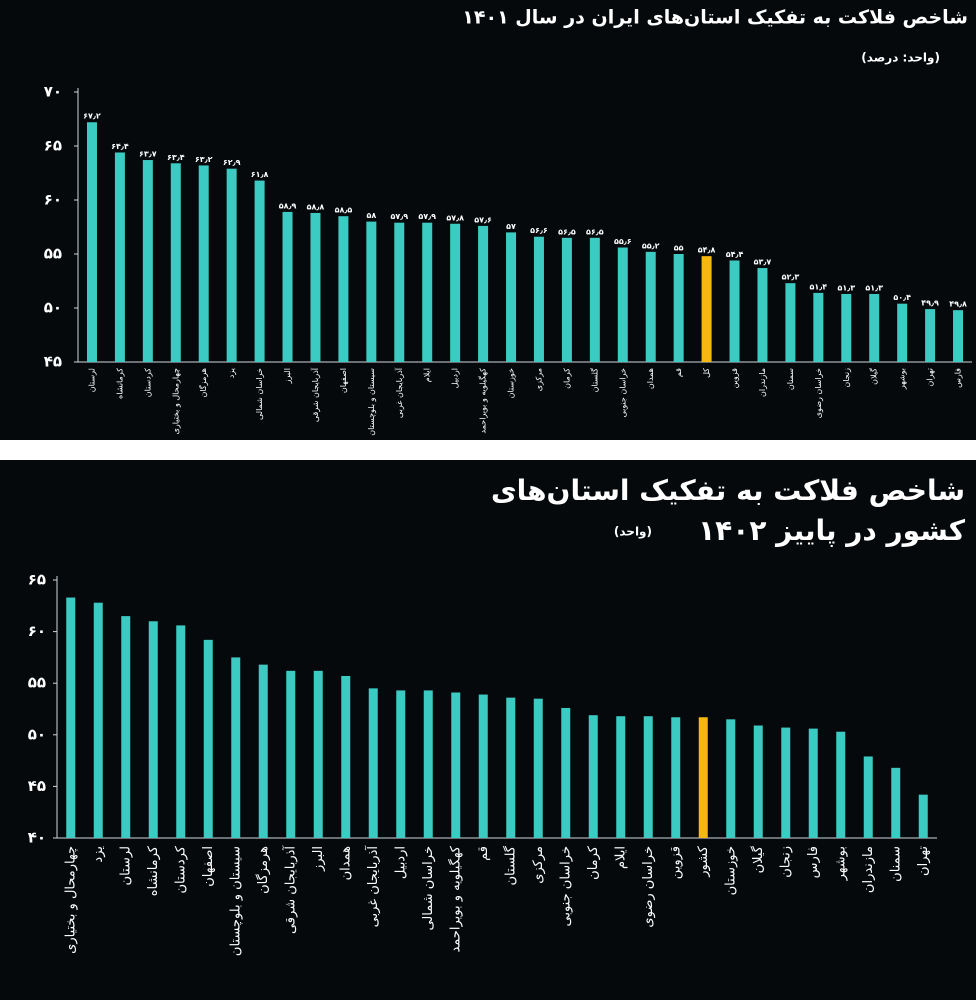 Image resolution: width=976 pixels, height=1000 pixels. I want to click on x-tick-label: آذربایجان غربی, so click(372, 886).